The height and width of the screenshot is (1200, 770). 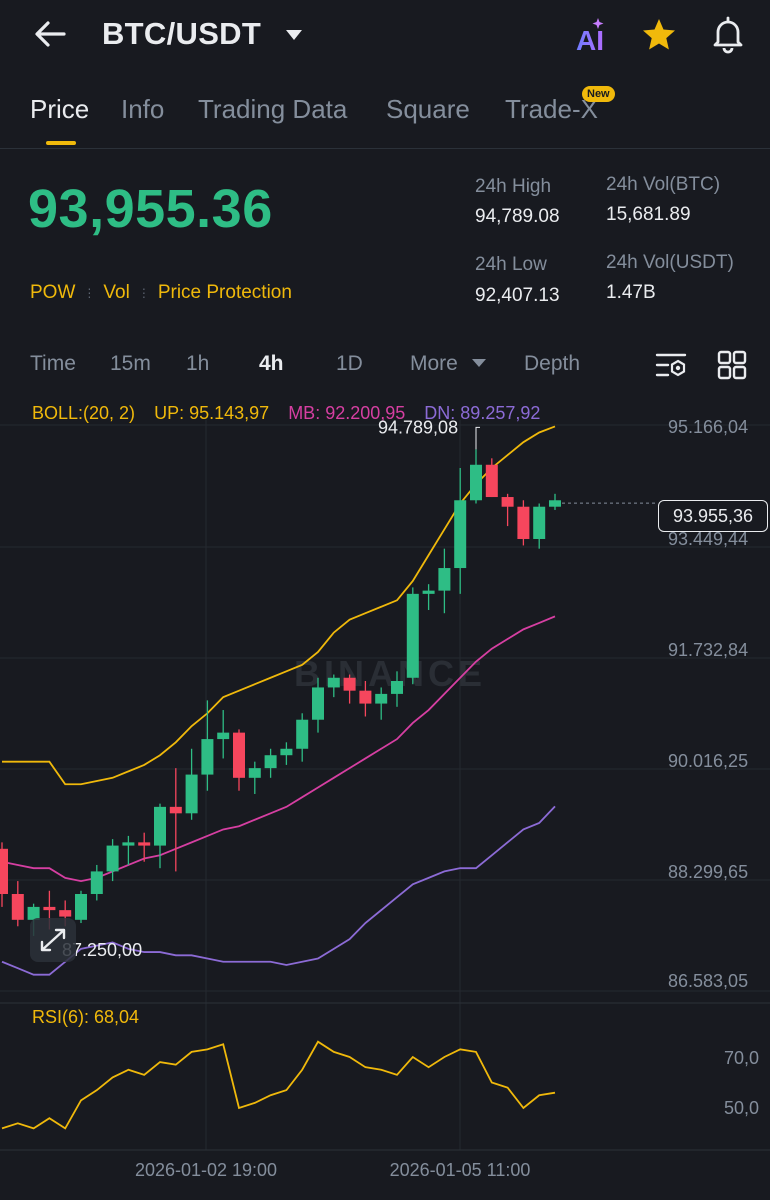 I want to click on stat-24h-low-value: 92,407.13, so click(x=517, y=295).